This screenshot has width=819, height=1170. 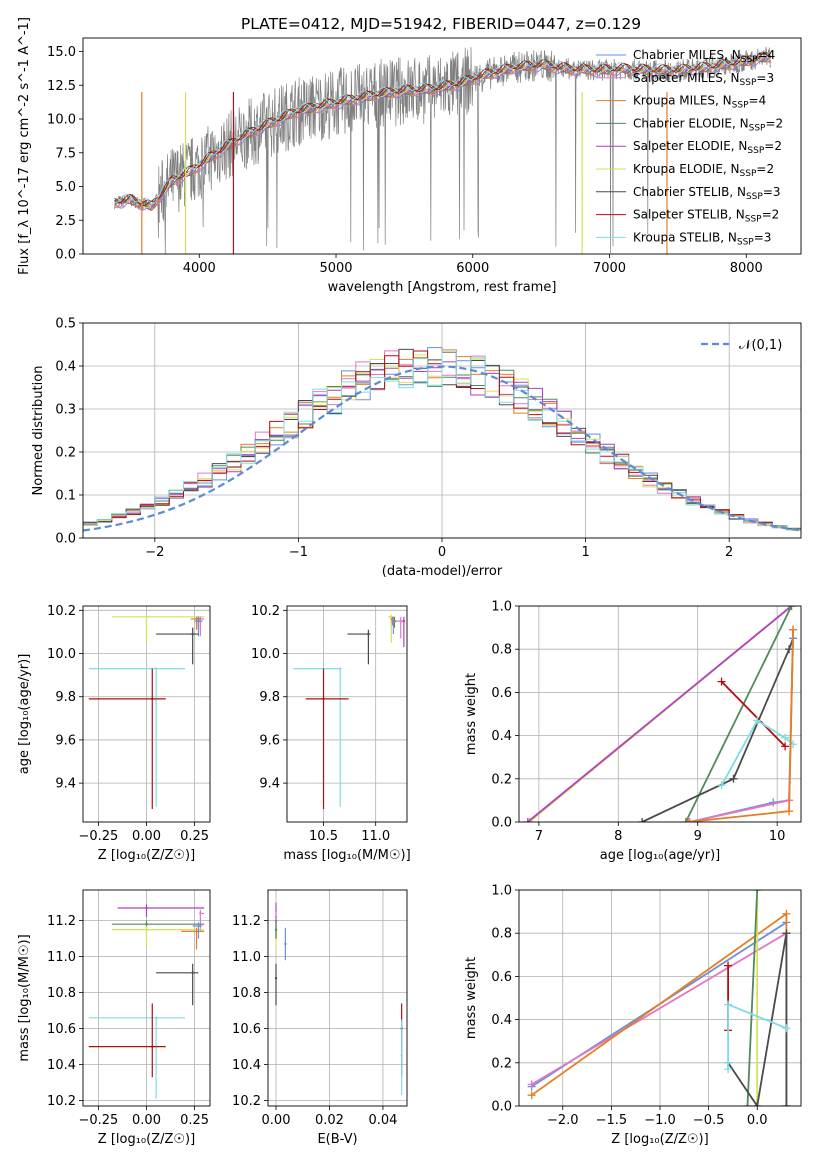 I want to click on spectrum-legend-label: Salpeter STELIB, NSSP=2, so click(x=706, y=216).